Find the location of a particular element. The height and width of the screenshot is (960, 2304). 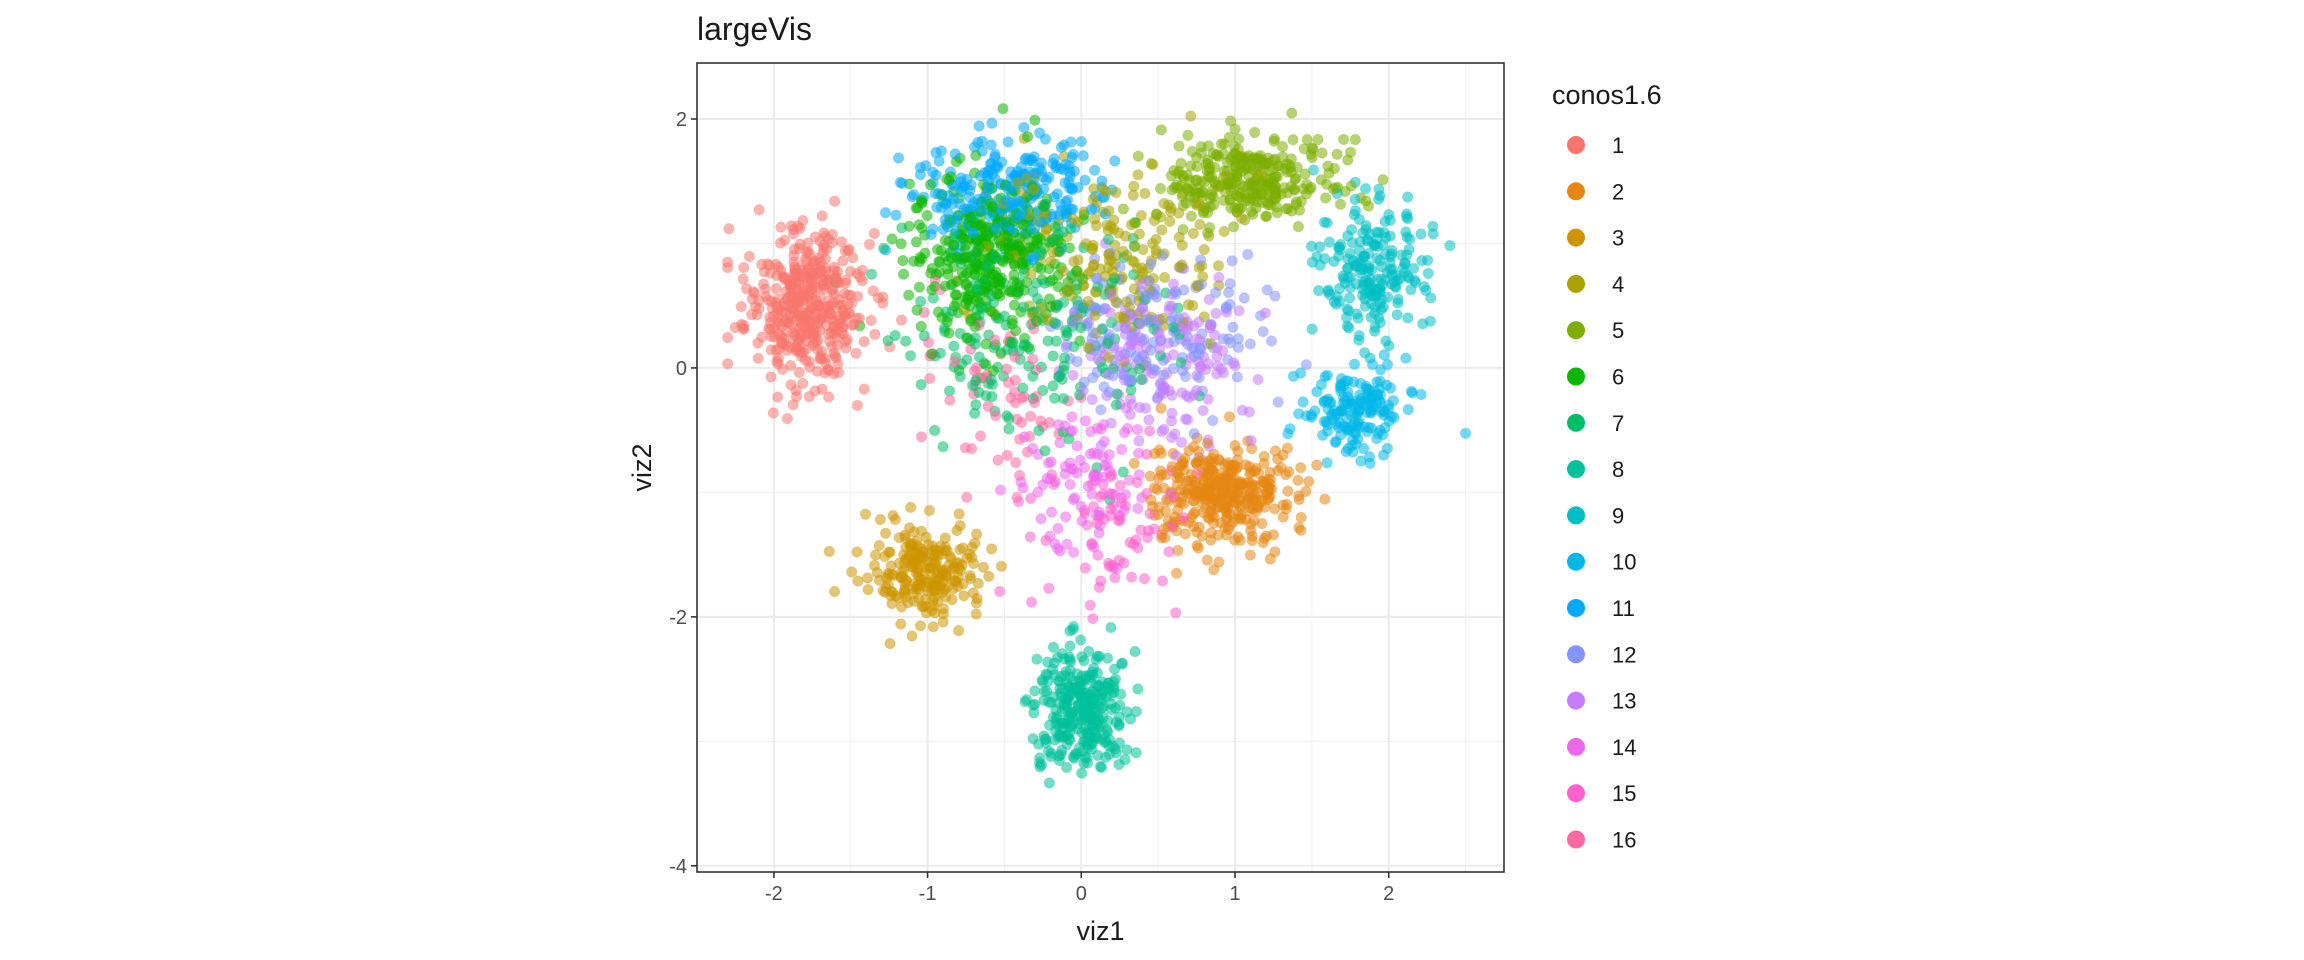

x-tick-label: 0 is located at coordinates (1081, 894).